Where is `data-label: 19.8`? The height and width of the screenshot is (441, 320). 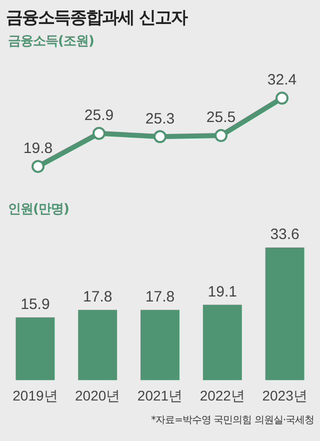 data-label: 19.8 is located at coordinates (38, 149).